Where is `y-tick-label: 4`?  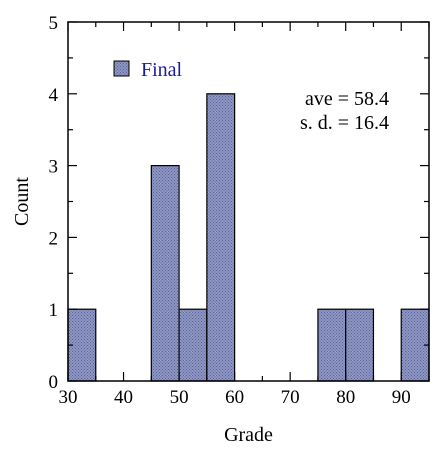 y-tick-label: 4 is located at coordinates (54, 95).